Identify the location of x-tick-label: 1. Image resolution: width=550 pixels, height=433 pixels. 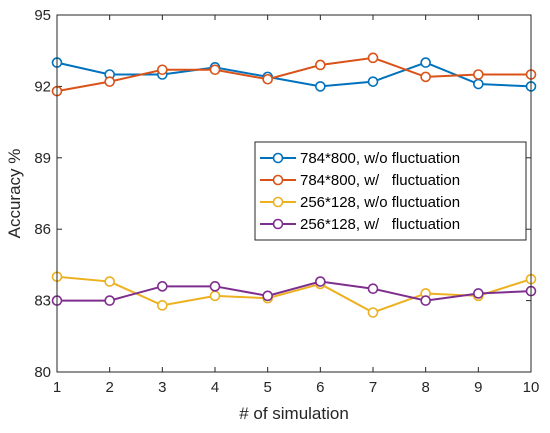
(57, 387).